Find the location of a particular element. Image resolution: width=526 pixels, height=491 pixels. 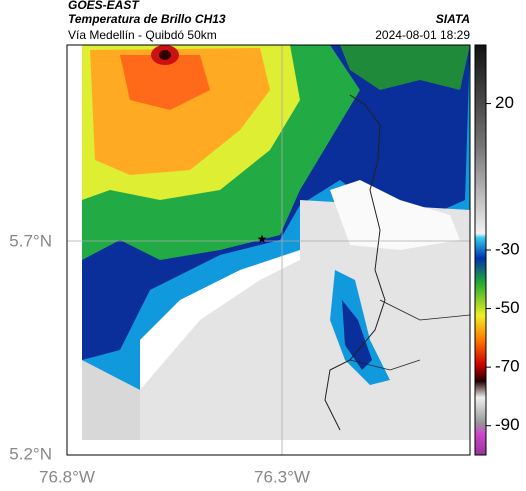

colorbar-tick-label: -50 is located at coordinates (507, 307).